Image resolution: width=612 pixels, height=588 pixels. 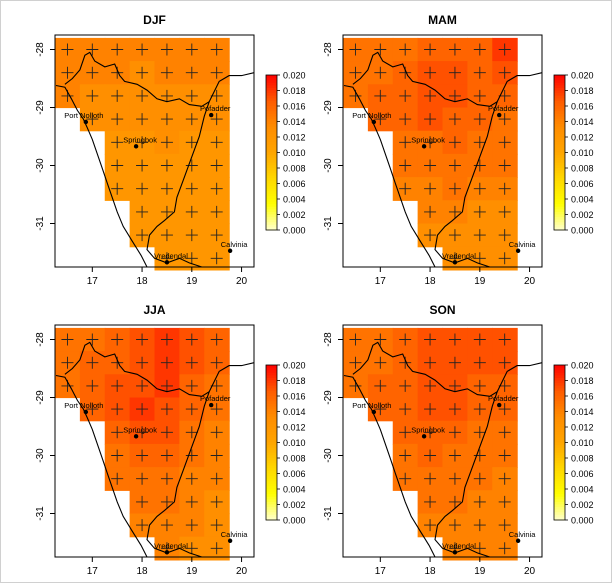 I want to click on town-label: Pofadder, so click(x=215, y=398).